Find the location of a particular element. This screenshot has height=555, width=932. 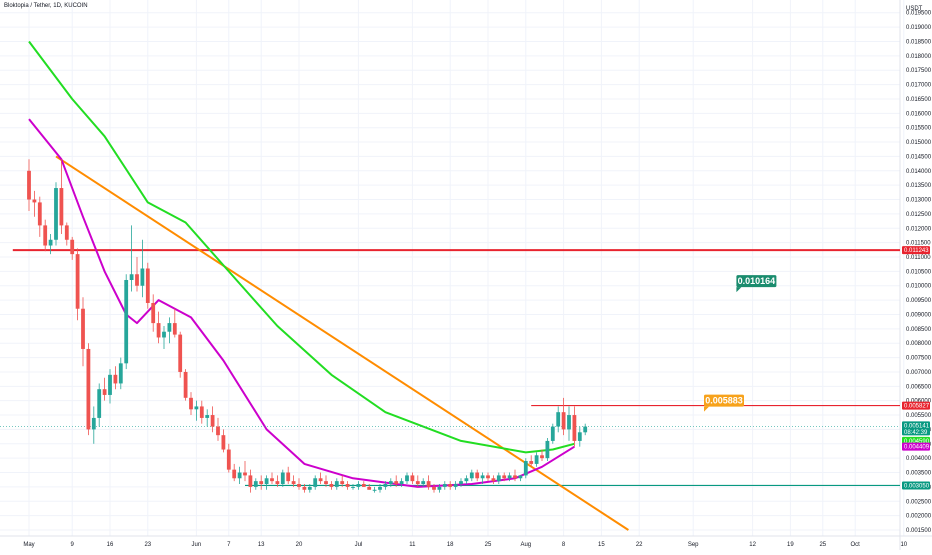

callout-box is located at coordinates (756, 281).